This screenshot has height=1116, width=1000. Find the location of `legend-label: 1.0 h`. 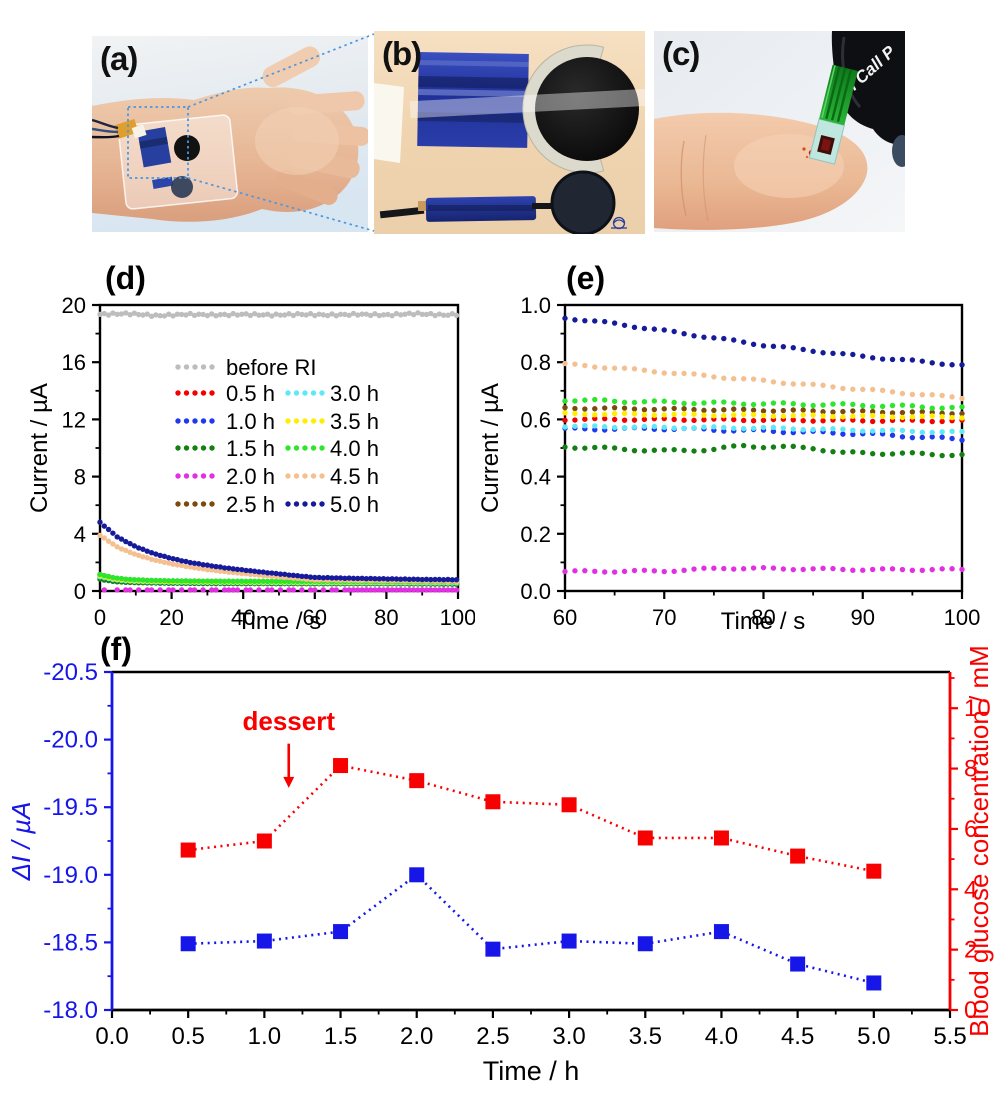

legend-label: 1.0 h is located at coordinates (250, 421).